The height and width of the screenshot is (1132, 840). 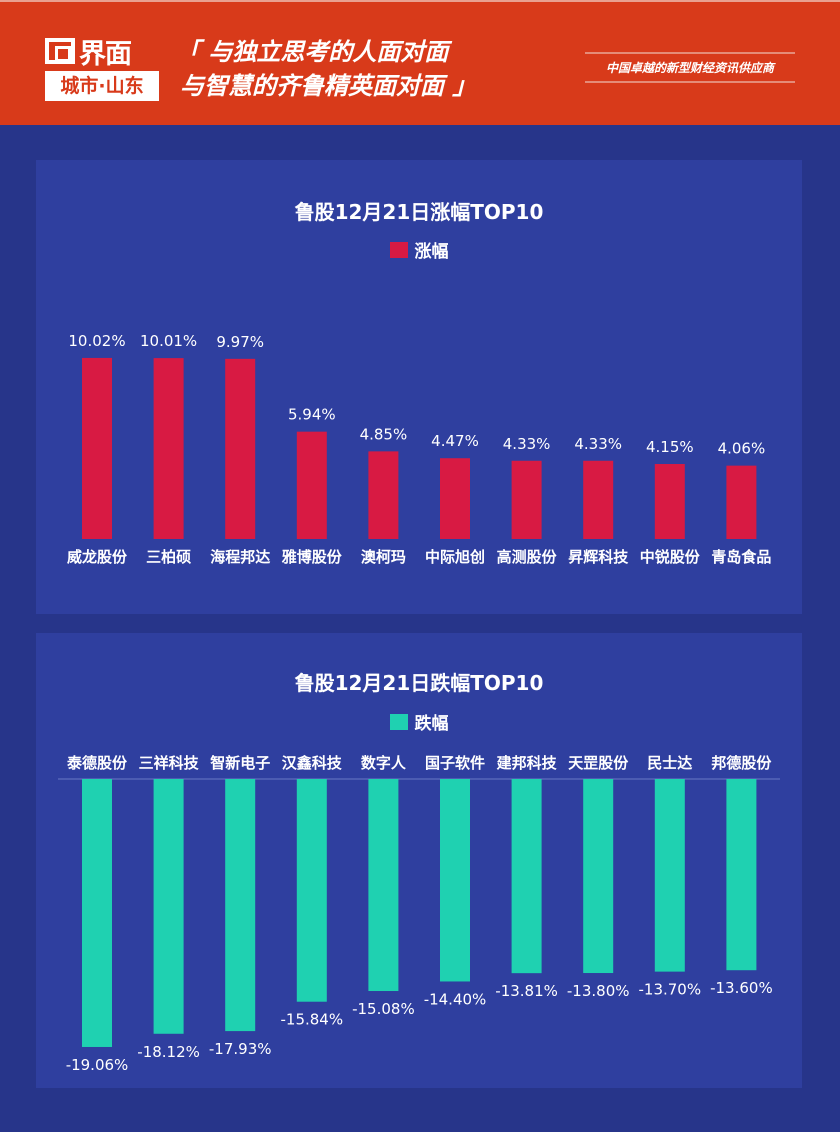 I want to click on category-label: 建邦科技, so click(x=527, y=763).